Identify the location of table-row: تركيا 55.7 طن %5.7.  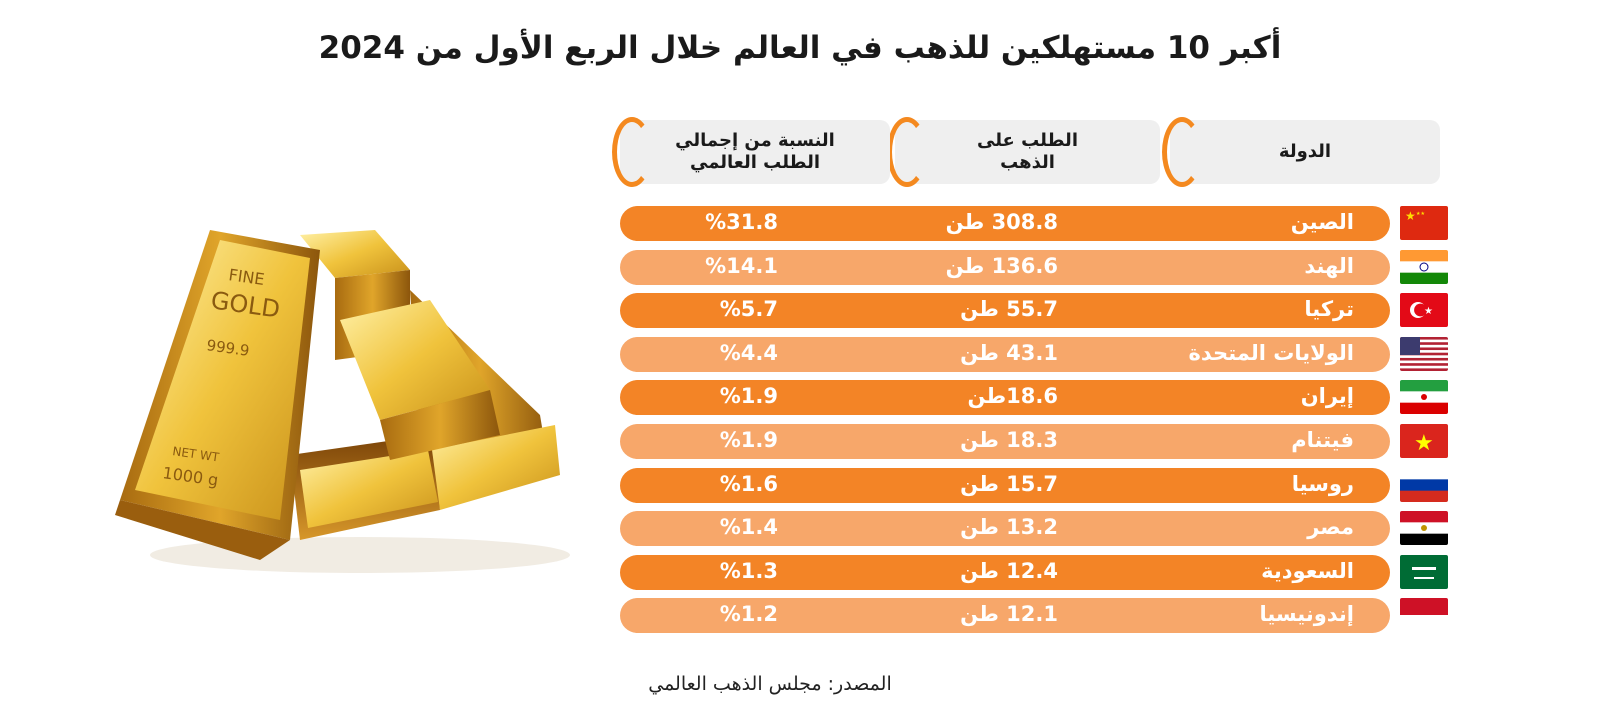
(1005, 310).